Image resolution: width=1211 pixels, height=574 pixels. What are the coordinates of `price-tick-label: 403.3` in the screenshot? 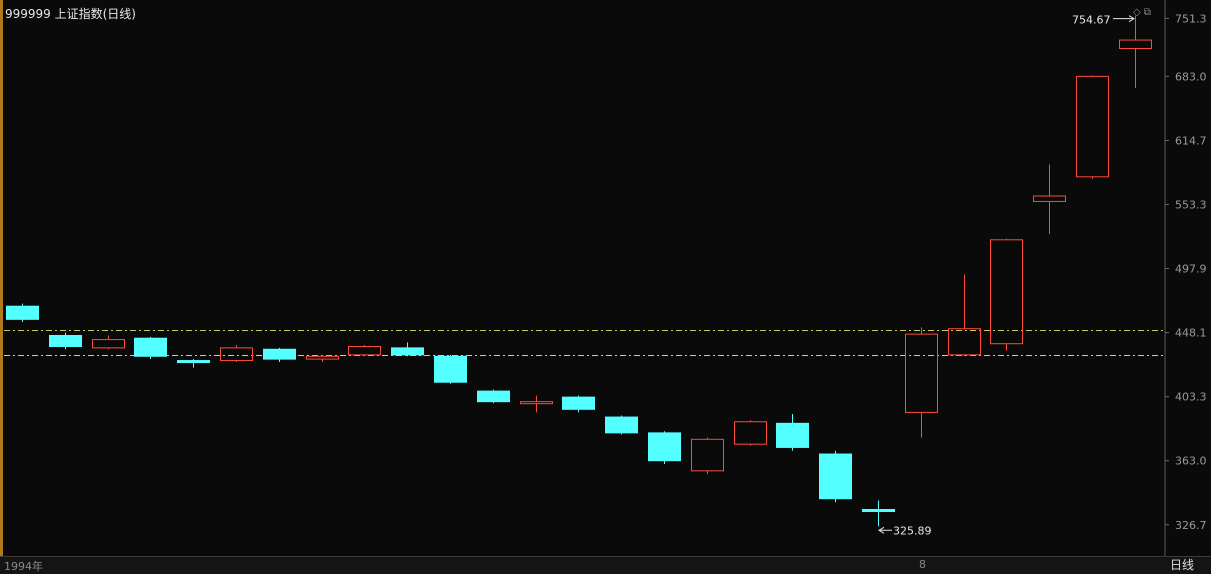 It's located at (1191, 397).